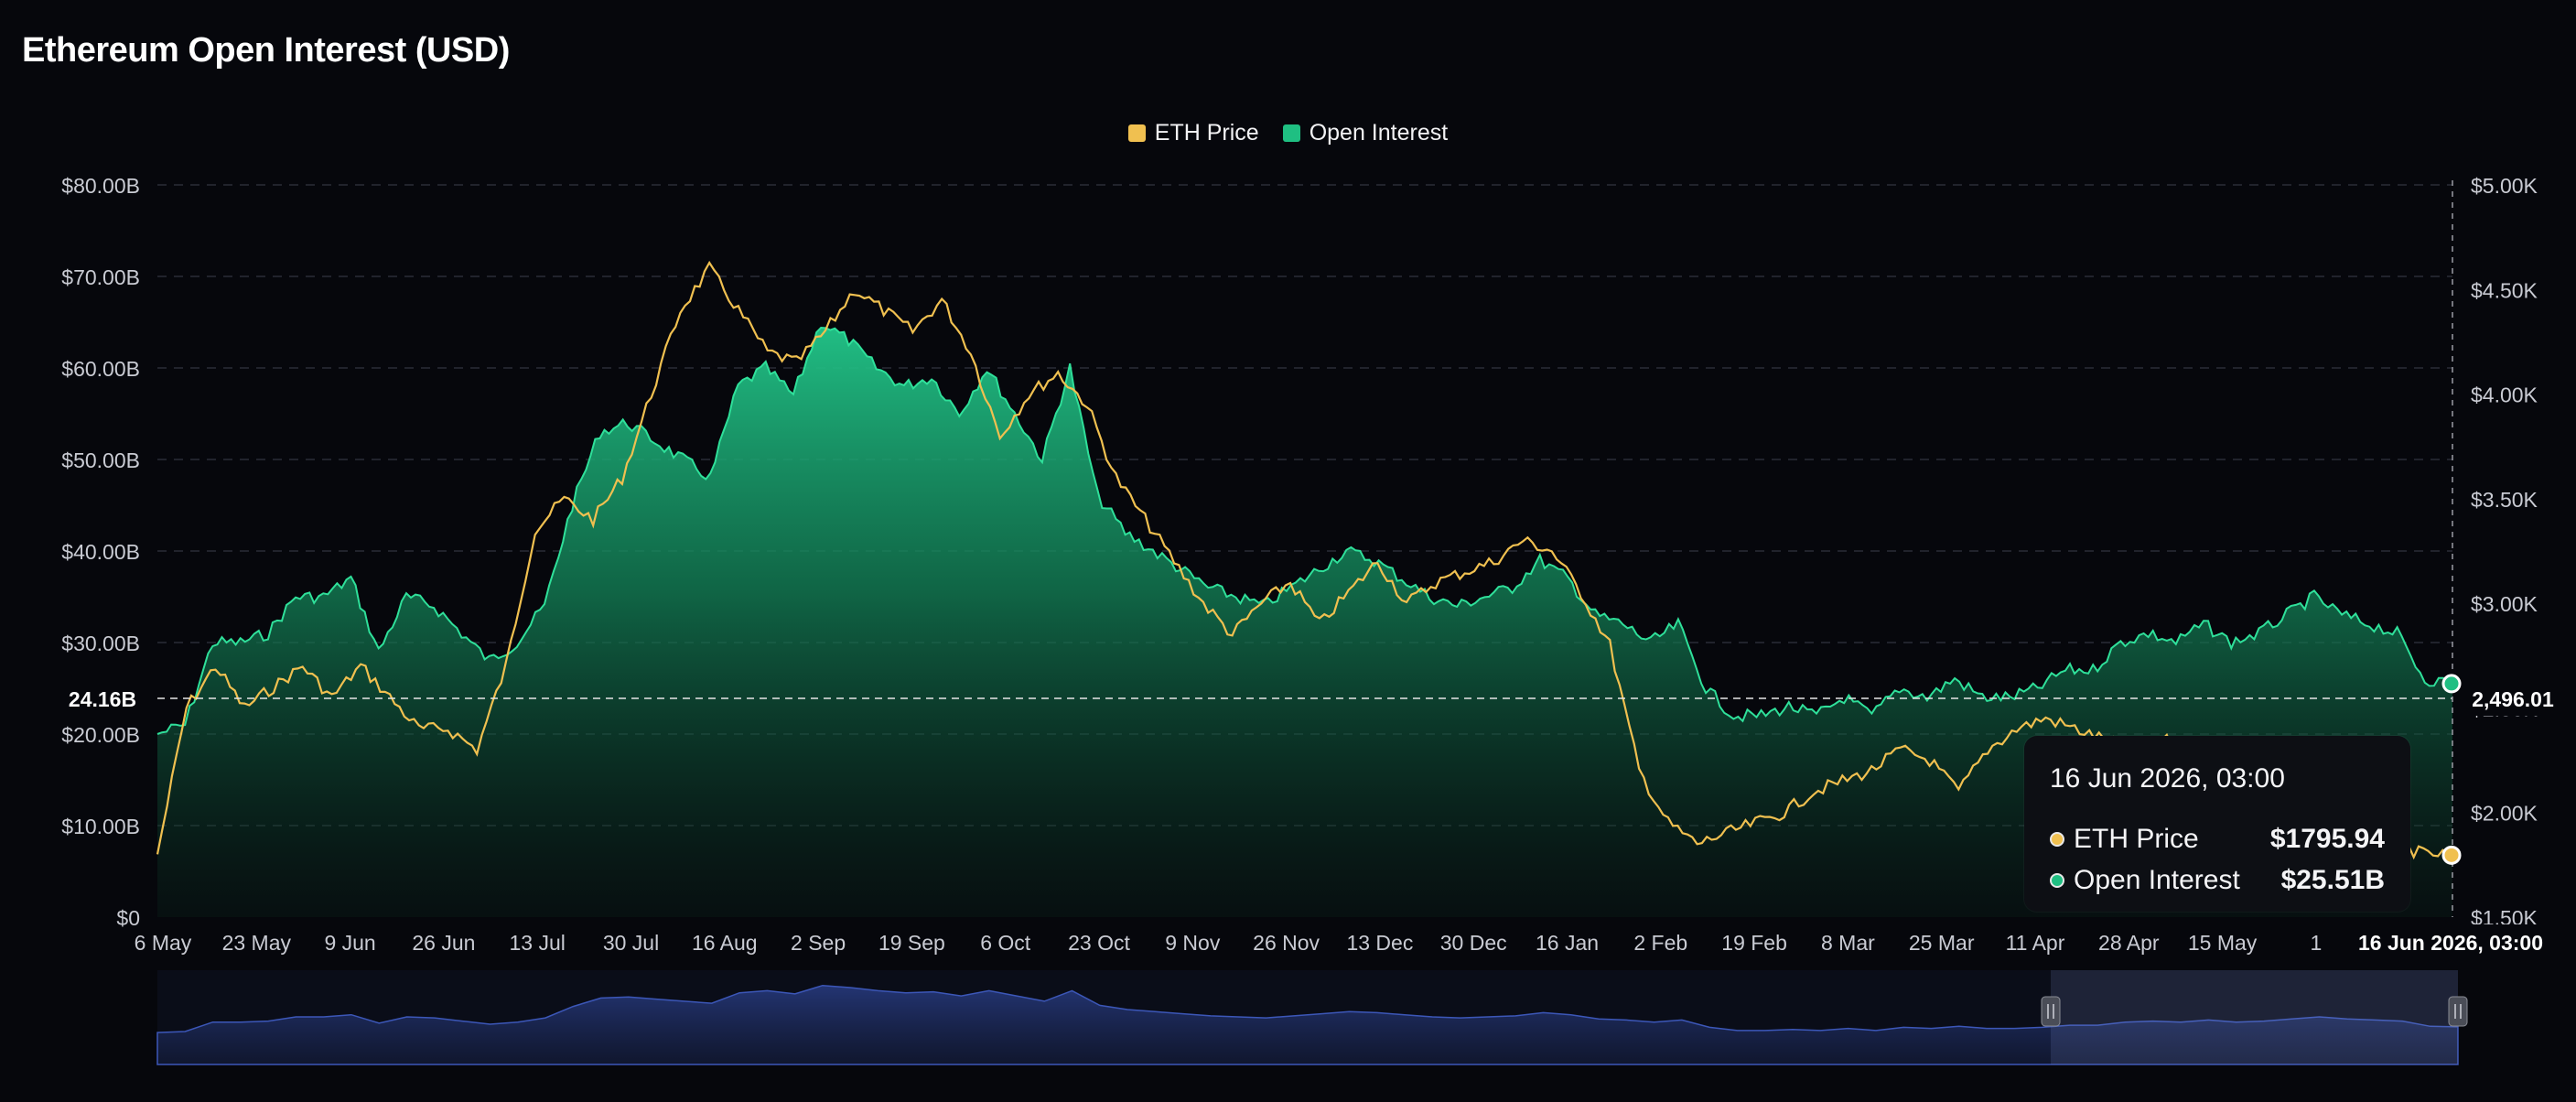 The width and height of the screenshot is (2576, 1102). I want to click on y-left-tick-label: $80.00B, so click(100, 186).